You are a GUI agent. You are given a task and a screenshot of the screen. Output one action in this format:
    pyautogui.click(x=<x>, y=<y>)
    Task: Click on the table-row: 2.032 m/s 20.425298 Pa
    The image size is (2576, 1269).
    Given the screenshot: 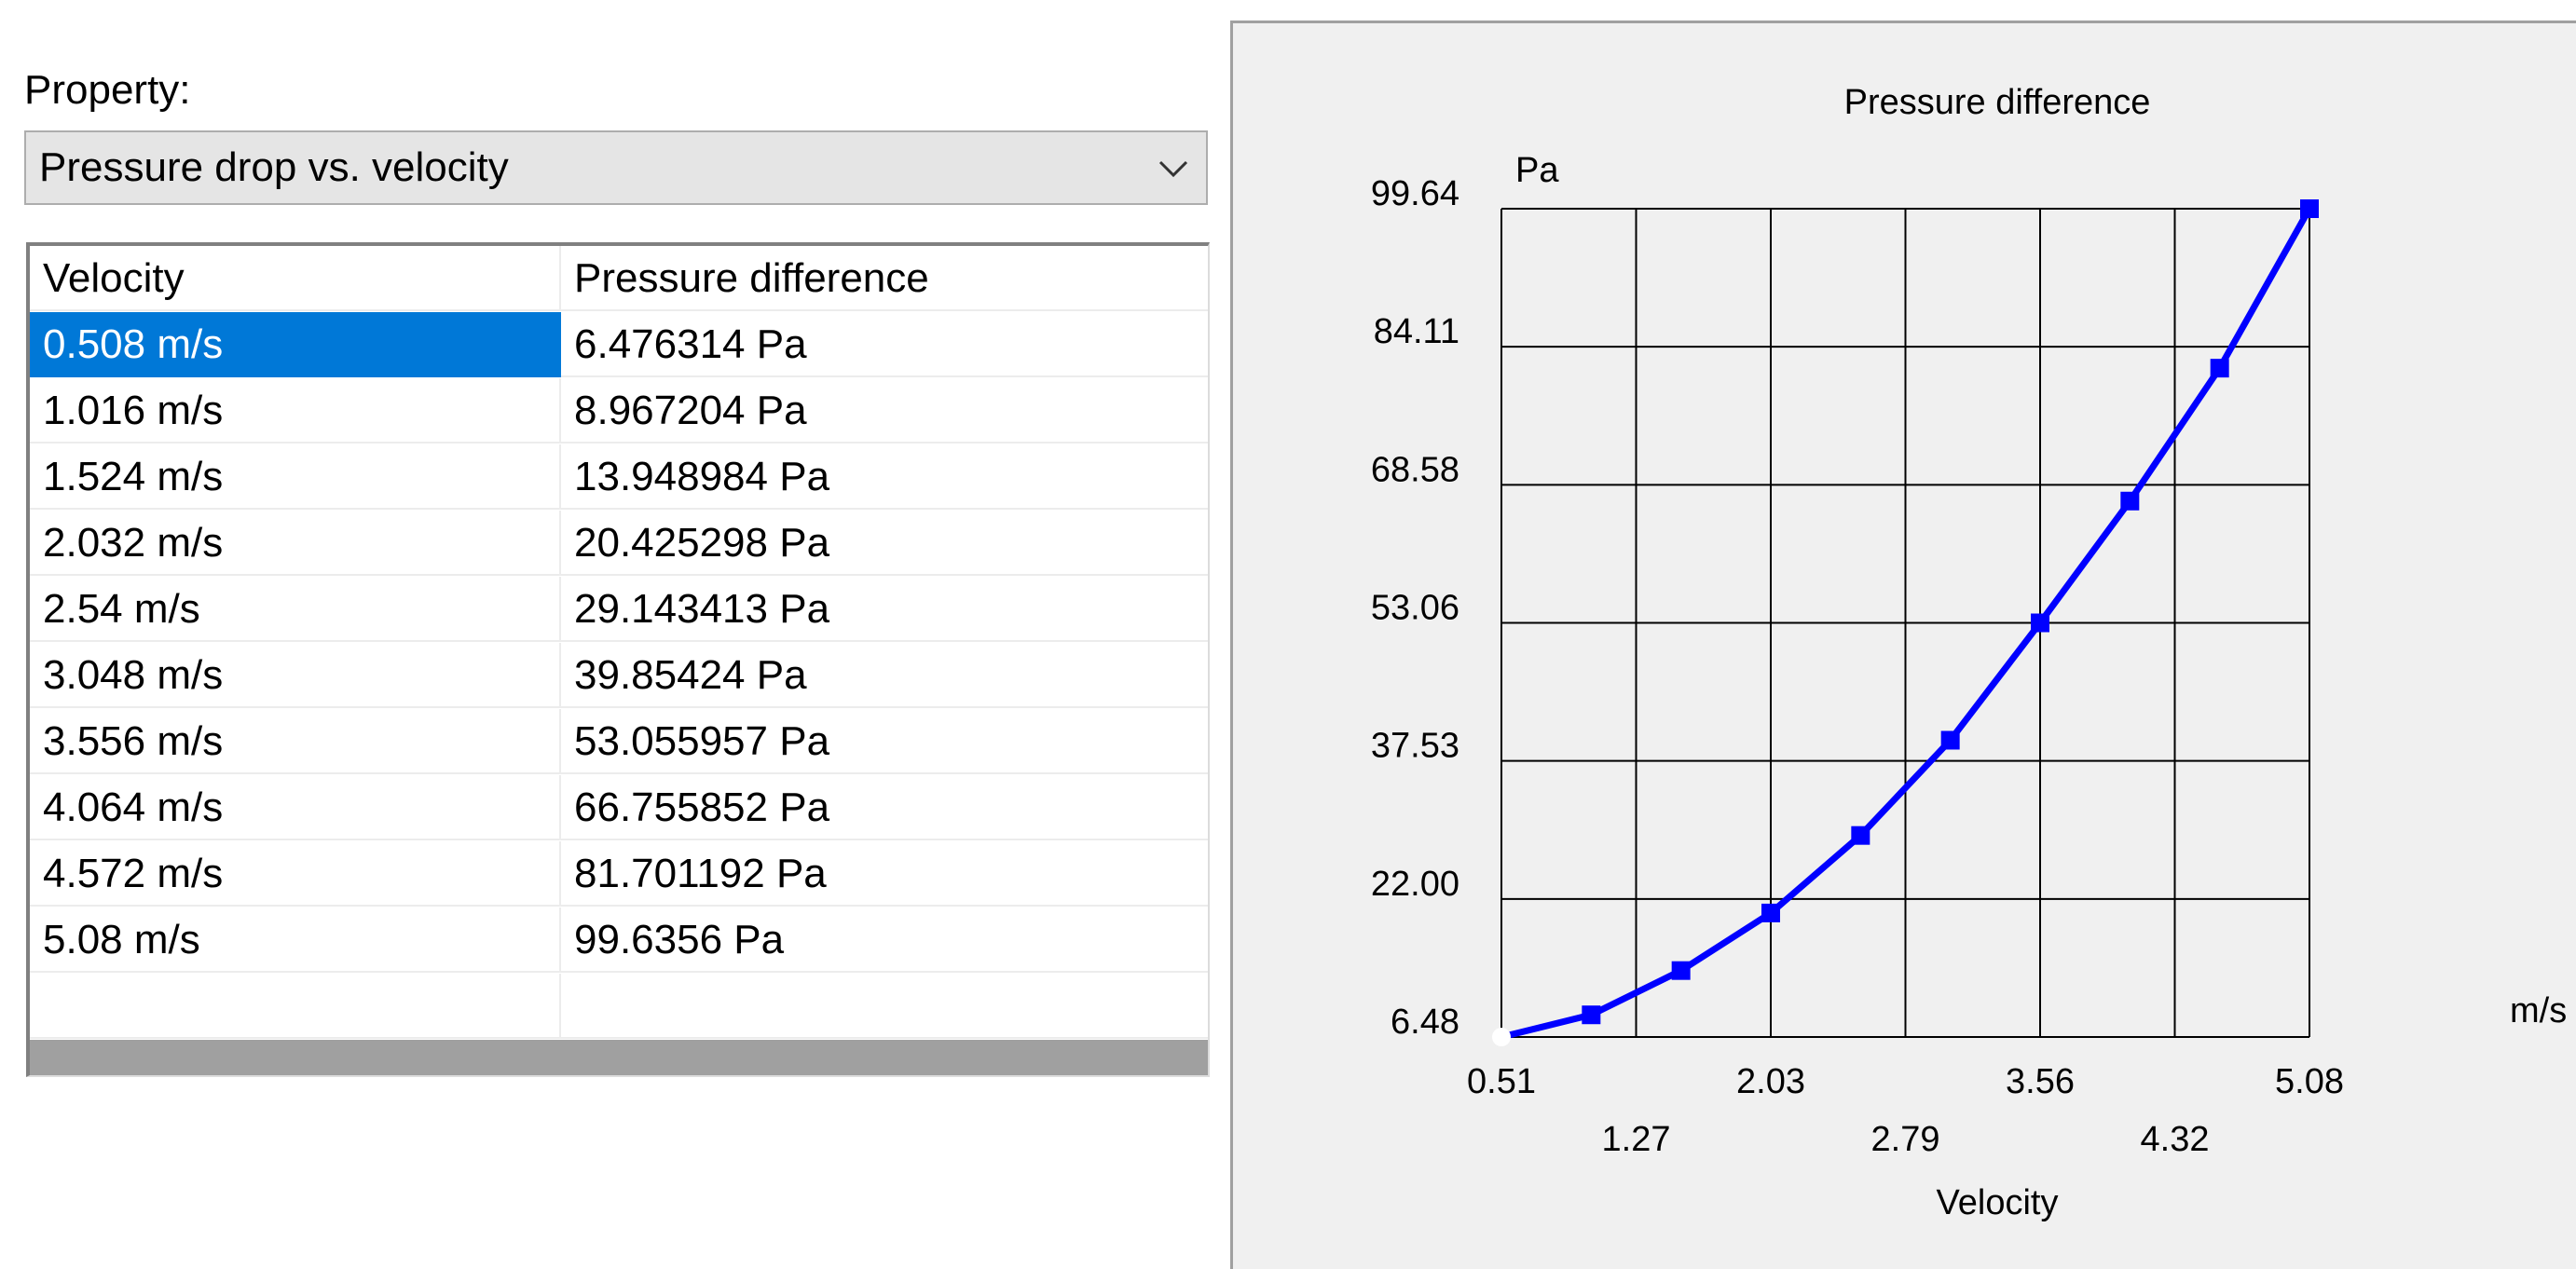 What is the action you would take?
    pyautogui.click(x=619, y=544)
    